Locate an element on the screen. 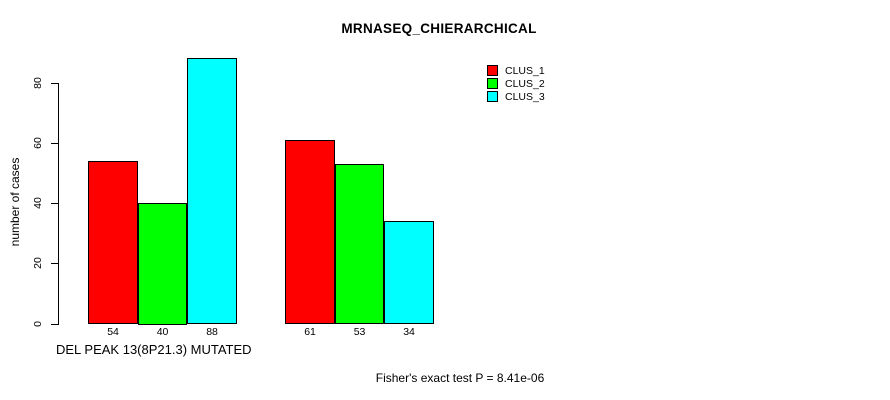 This screenshot has width=890, height=400. y-tick-label: 80 is located at coordinates (38, 82).